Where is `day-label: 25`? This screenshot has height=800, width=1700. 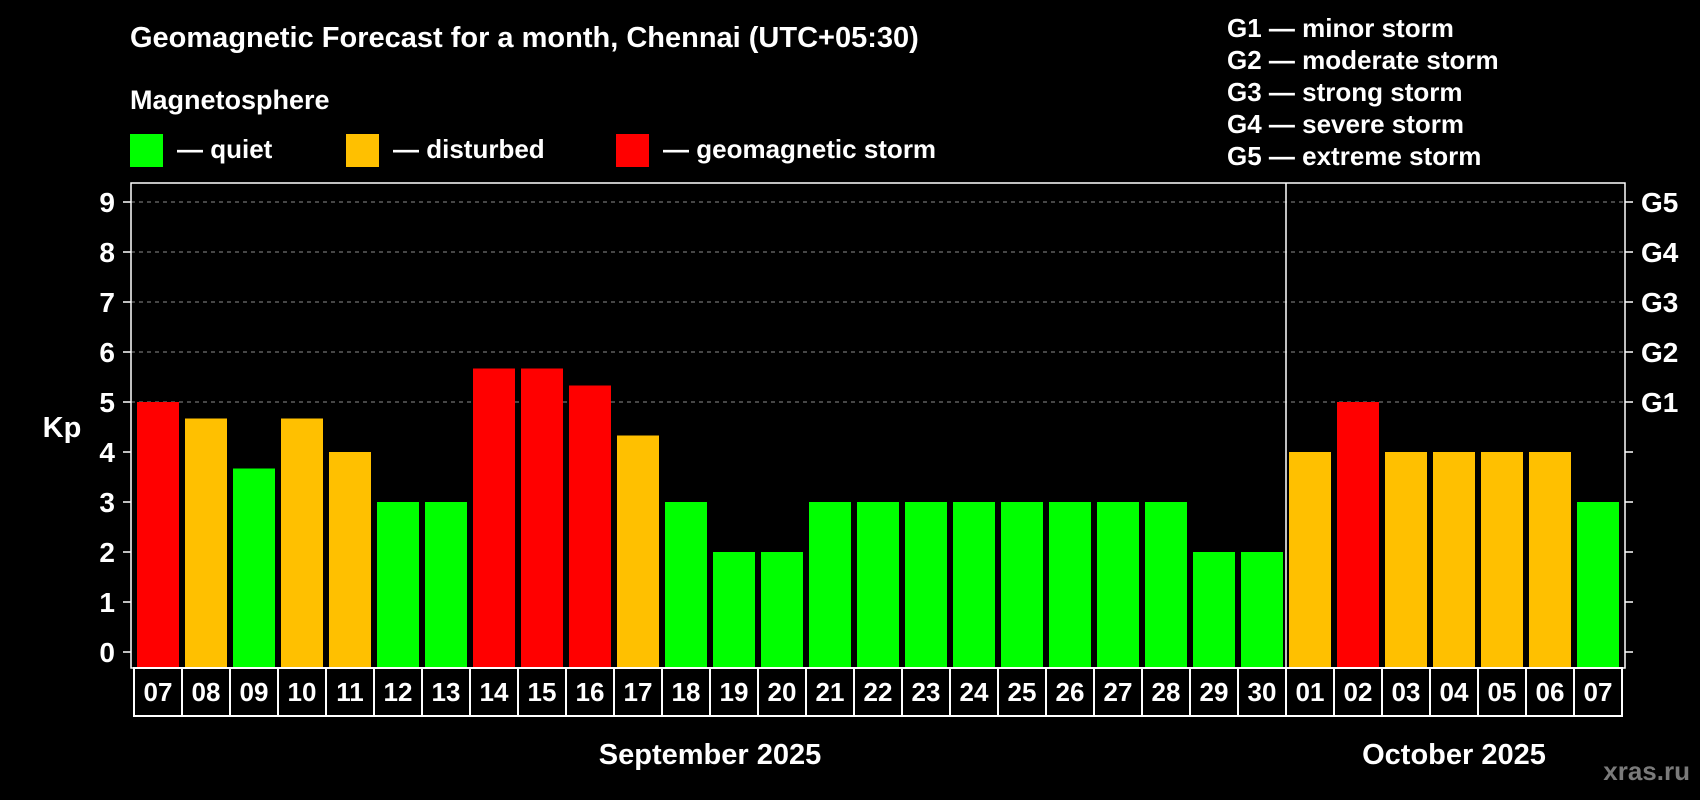 day-label: 25 is located at coordinates (1022, 692).